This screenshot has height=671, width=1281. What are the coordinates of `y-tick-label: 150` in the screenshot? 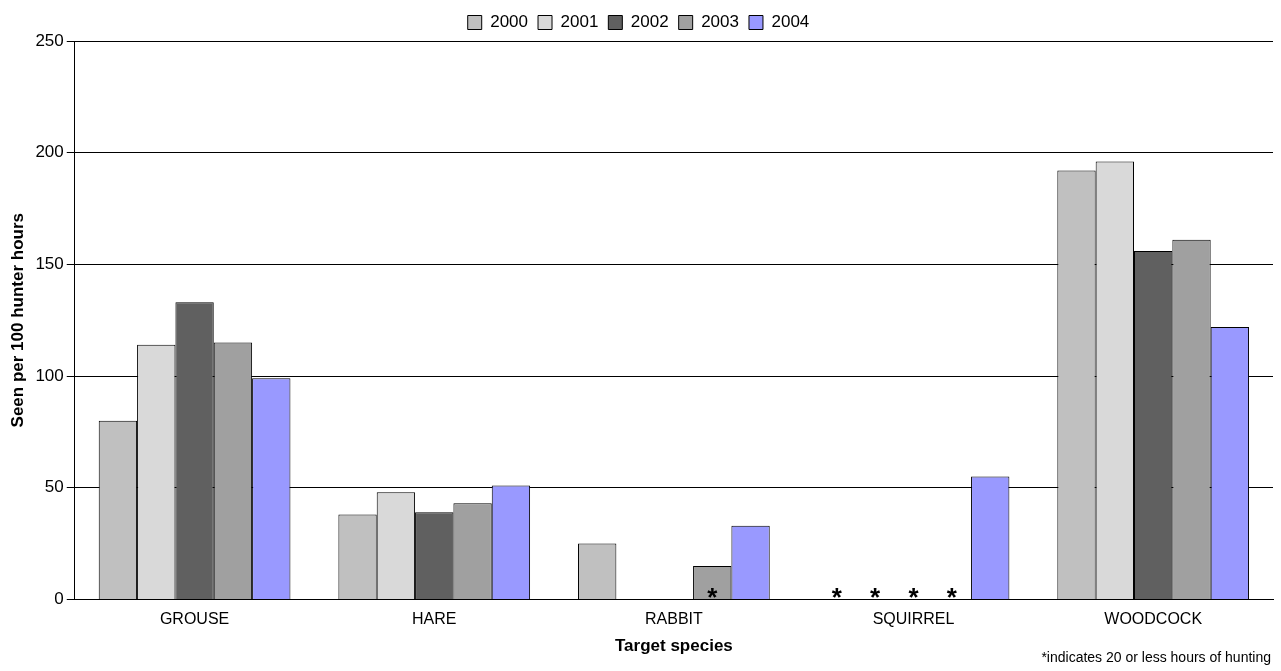 It's located at (49, 264).